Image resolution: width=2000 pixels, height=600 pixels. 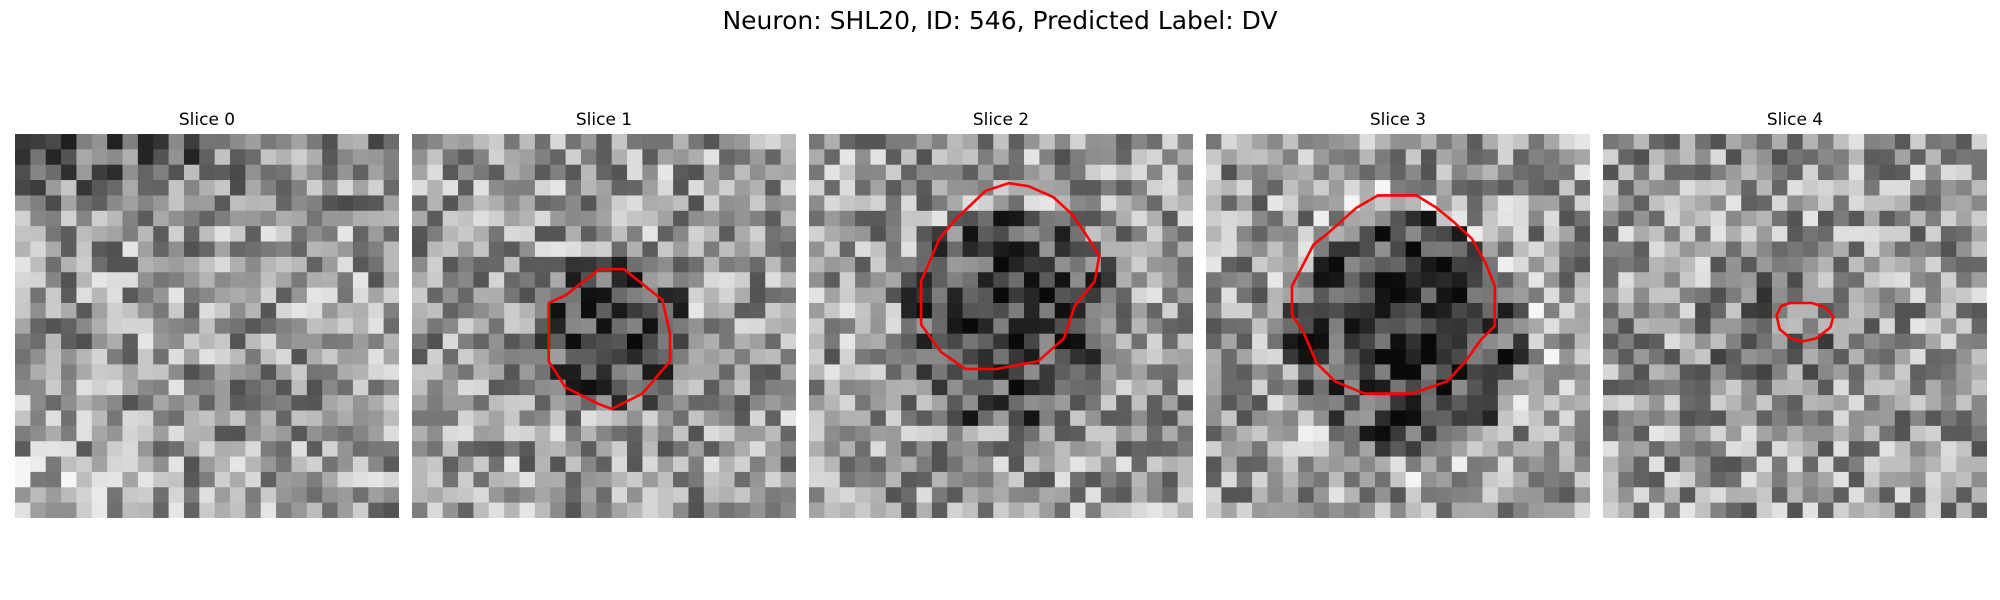 I want to click on slice-title: Slice 0, so click(x=207, y=120).